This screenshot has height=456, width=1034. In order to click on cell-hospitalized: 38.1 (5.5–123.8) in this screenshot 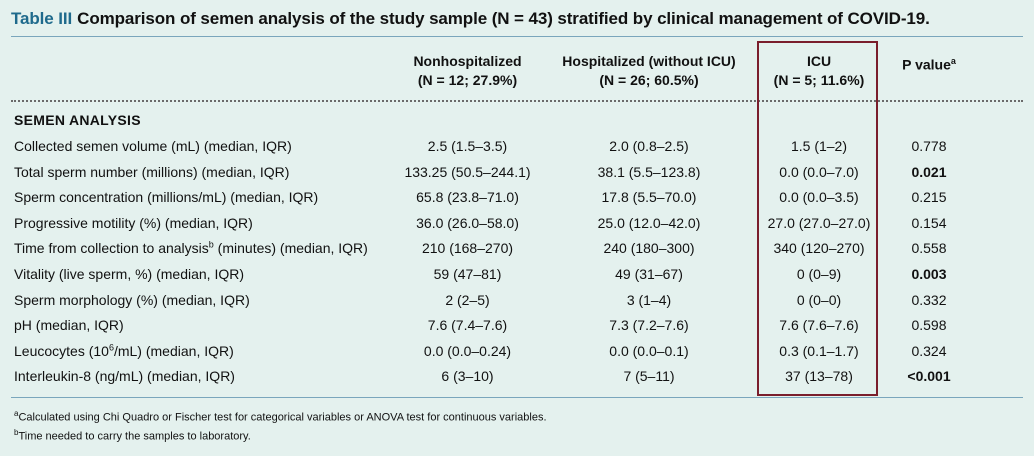, I will do `click(649, 171)`.